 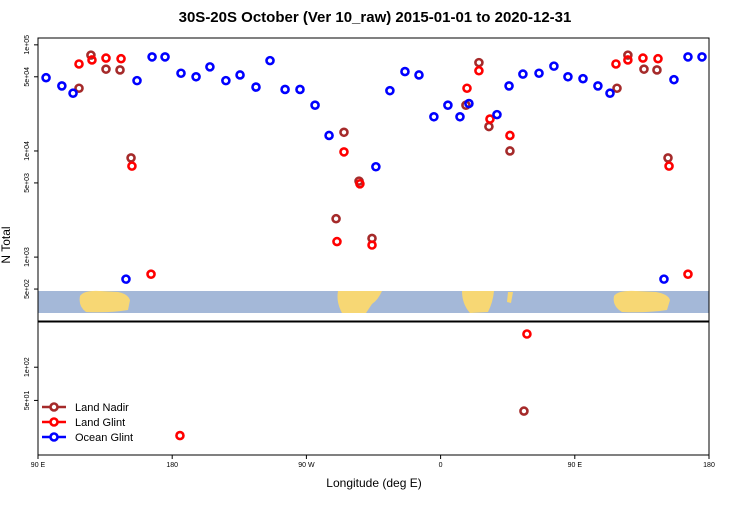 I want to click on y-tick-label: 1e+05, so click(x=27, y=45).